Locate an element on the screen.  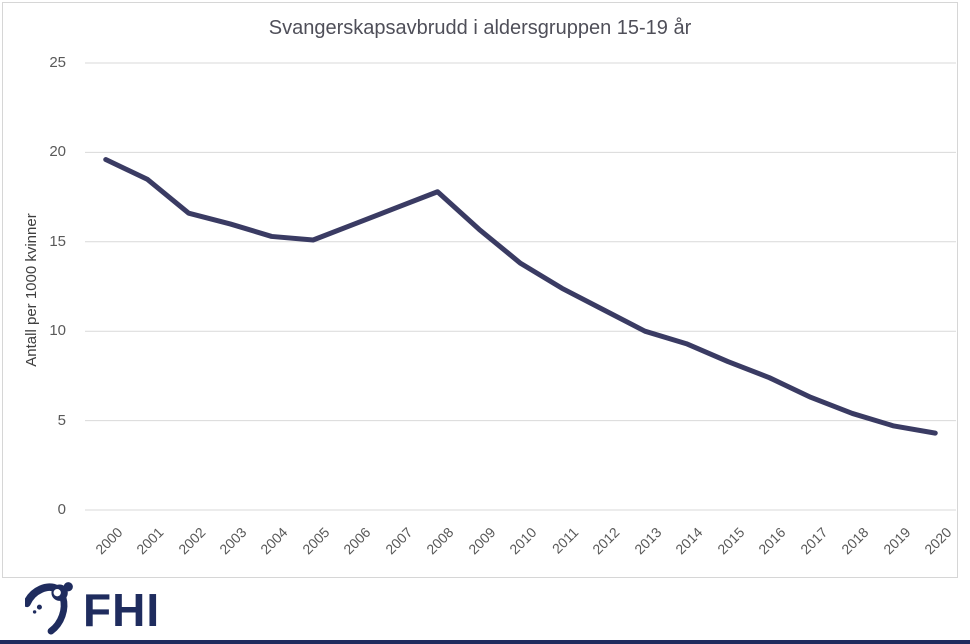
y-tick-label: 20 is located at coordinates (57, 152).